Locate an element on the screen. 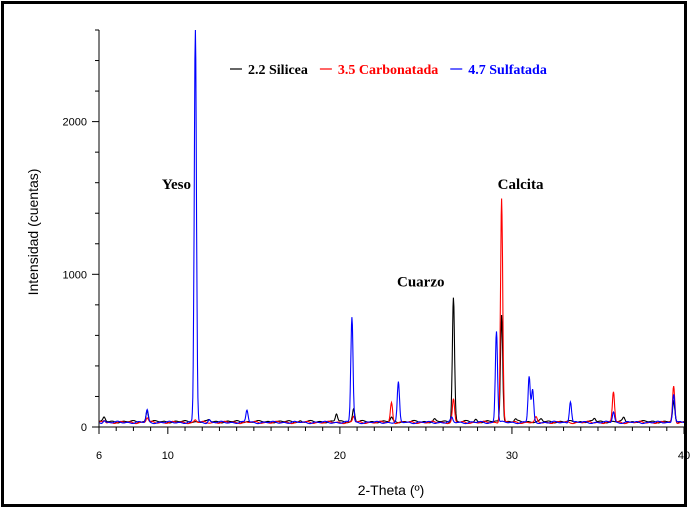 Image resolution: width=694 pixels, height=513 pixels. x-tick-label: 10 is located at coordinates (168, 456).